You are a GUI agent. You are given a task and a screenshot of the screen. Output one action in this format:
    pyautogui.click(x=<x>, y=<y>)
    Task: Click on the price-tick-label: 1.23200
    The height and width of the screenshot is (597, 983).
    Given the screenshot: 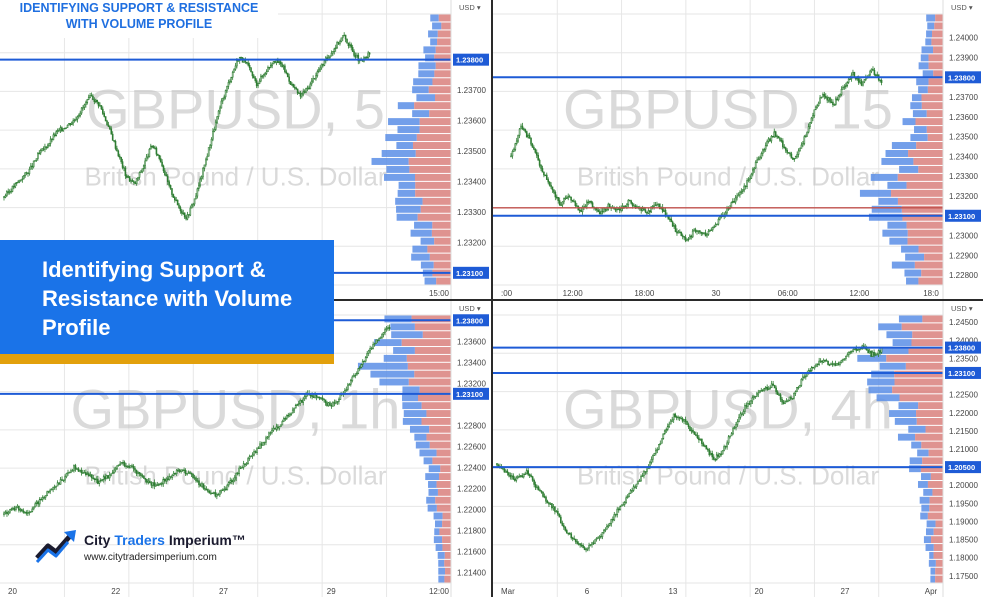 What is the action you would take?
    pyautogui.click(x=471, y=383)
    